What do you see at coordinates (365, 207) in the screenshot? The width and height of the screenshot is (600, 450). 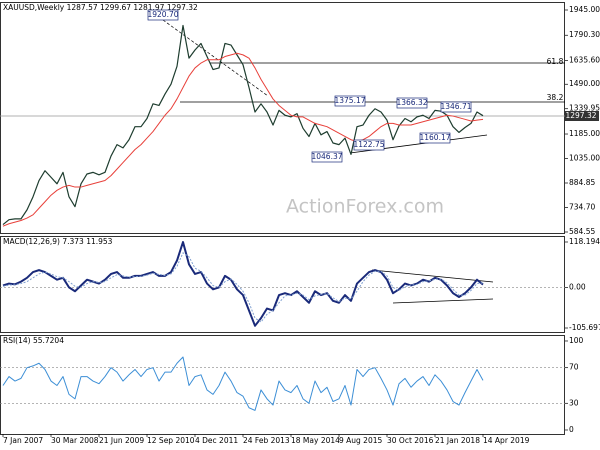 I see `watermark: ActionForex.com` at bounding box center [365, 207].